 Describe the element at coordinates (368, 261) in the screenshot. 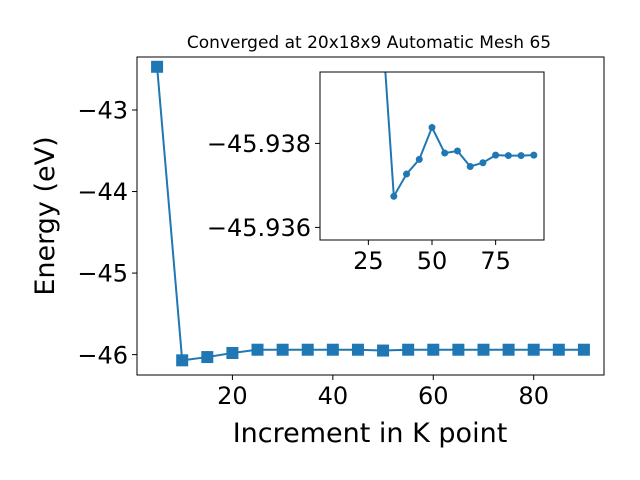

I see `inset-x-tick-label: 25` at that location.